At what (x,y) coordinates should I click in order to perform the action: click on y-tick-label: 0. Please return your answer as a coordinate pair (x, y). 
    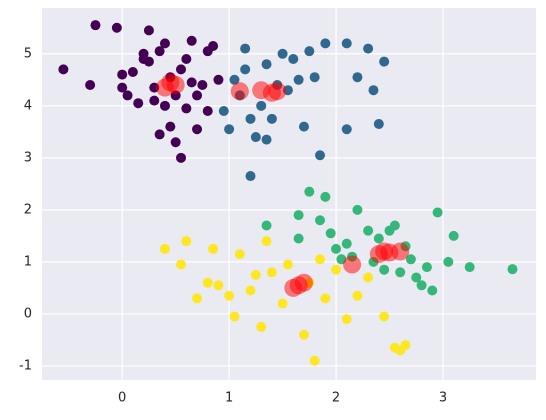
    Looking at the image, I should click on (28, 313).